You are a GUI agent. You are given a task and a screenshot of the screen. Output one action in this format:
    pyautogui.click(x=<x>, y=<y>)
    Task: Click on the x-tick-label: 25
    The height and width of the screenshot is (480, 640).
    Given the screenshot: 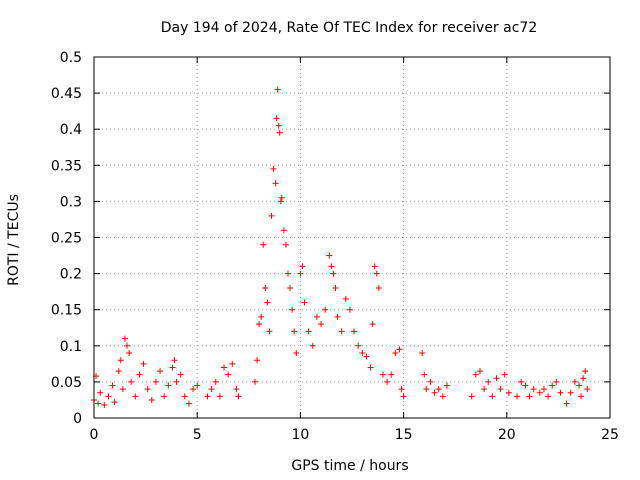 What is the action you would take?
    pyautogui.click(x=610, y=435)
    